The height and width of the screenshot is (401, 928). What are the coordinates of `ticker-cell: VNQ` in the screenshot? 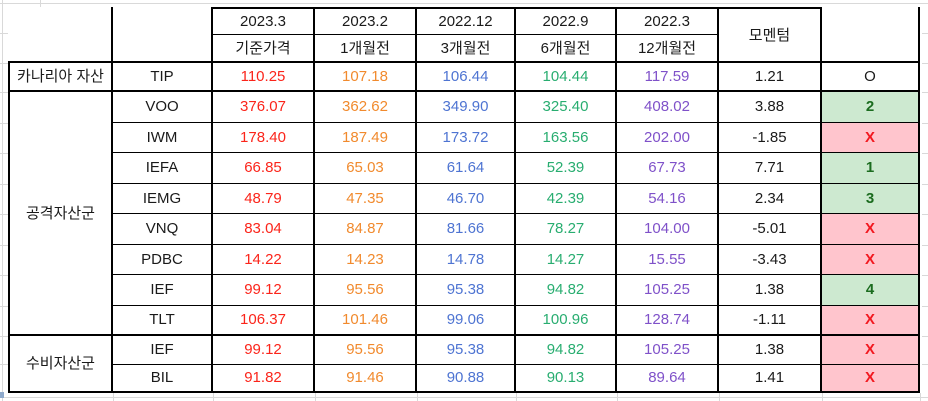 It's located at (163, 229).